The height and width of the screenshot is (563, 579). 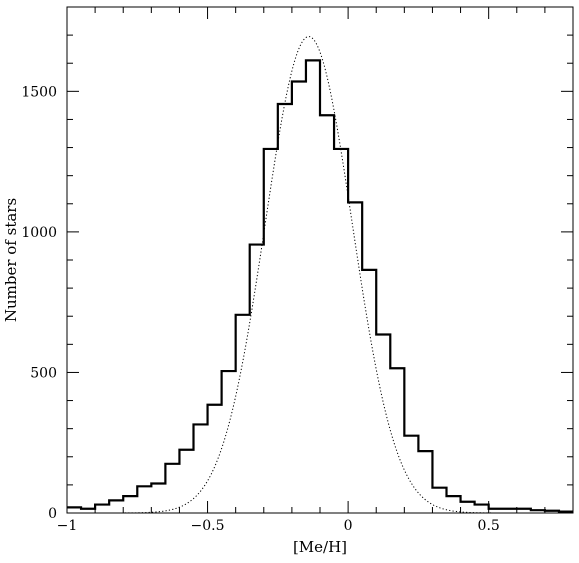 What do you see at coordinates (52, 514) in the screenshot?
I see `y-tick-label: 0` at bounding box center [52, 514].